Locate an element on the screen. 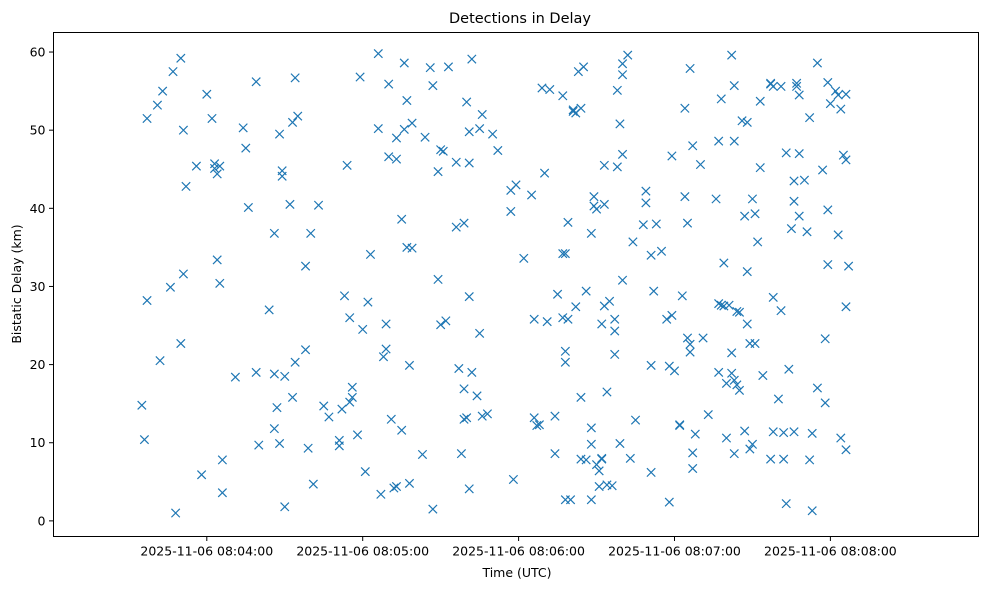  y-tick-label-2: 20 is located at coordinates (38, 364).